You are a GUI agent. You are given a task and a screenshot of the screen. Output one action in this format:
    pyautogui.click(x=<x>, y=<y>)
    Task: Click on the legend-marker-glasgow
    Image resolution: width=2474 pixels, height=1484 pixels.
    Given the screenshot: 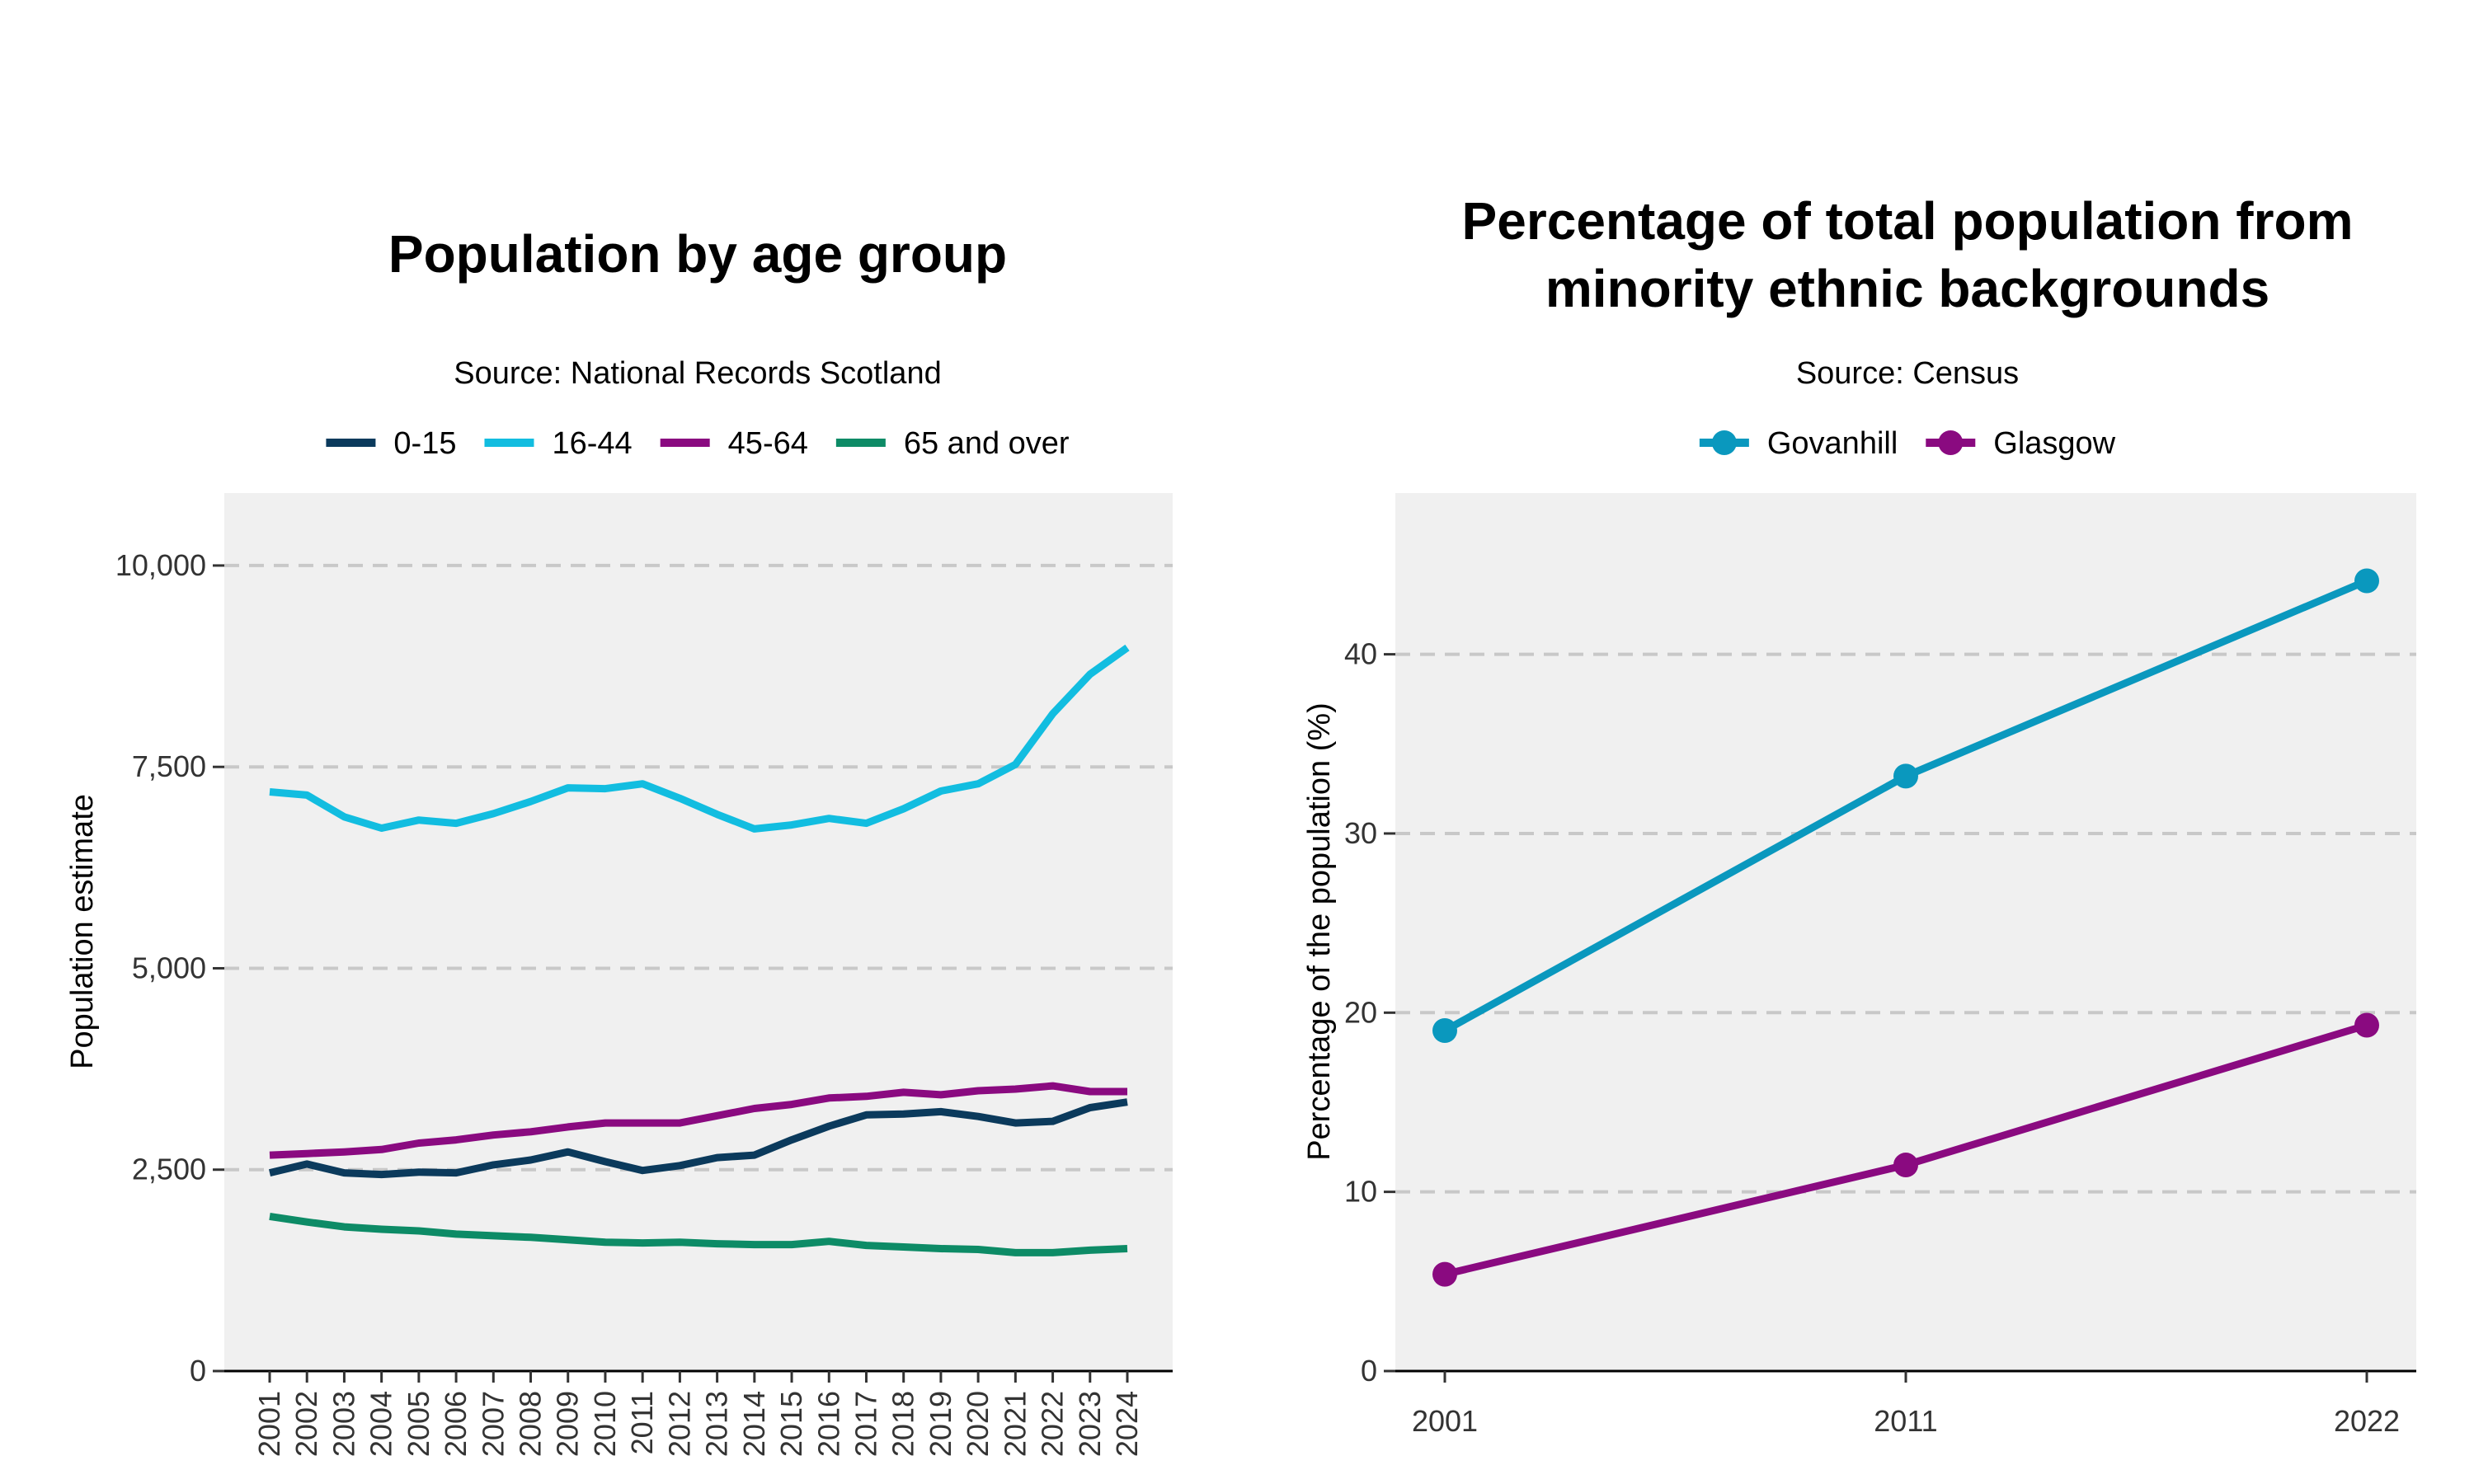 What is the action you would take?
    pyautogui.click(x=1951, y=442)
    